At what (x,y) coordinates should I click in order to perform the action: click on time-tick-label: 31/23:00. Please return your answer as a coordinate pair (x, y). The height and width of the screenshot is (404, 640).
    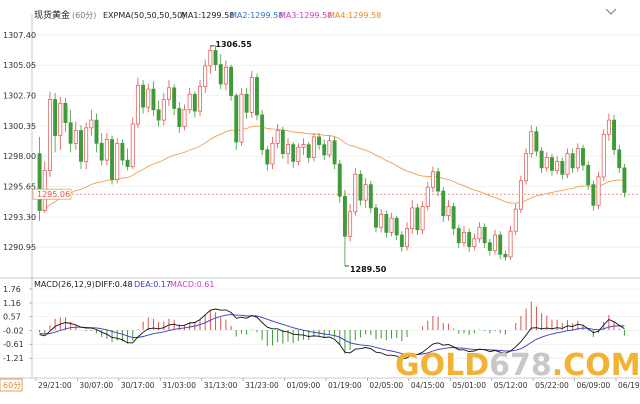
    Looking at the image, I should click on (262, 385).